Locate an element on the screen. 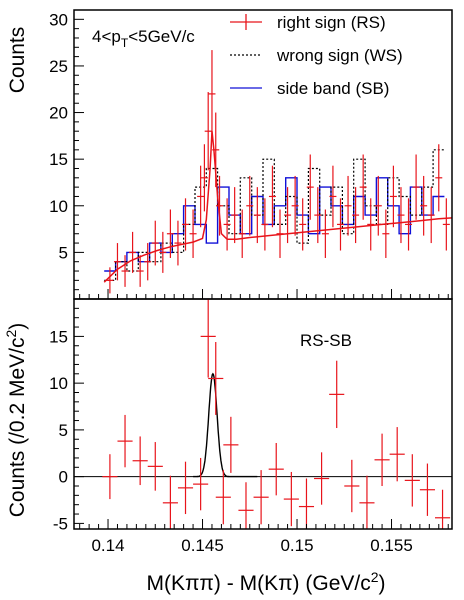  bottom-x-tick-label: 0.14 is located at coordinates (107, 545).